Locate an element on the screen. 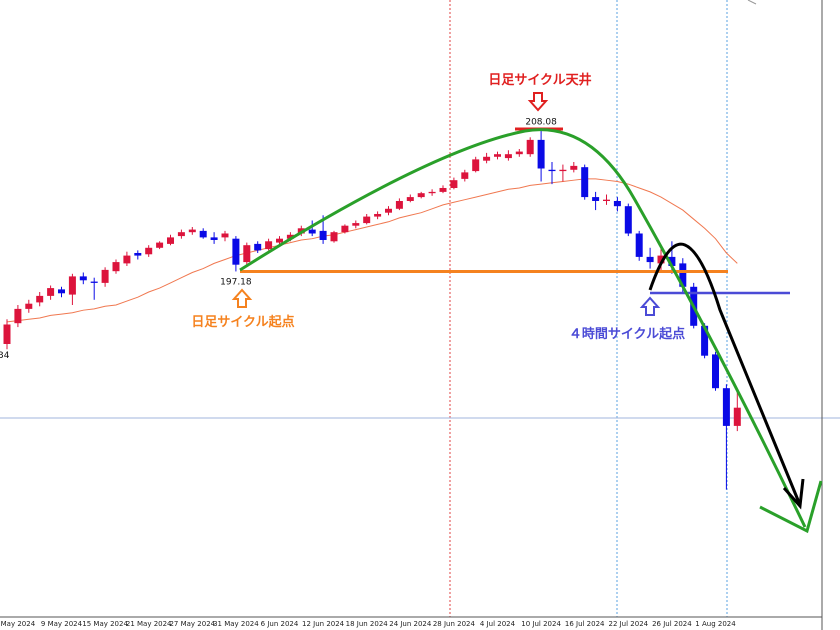 The height and width of the screenshot is (630, 840). x-tick-label: 12 Jun 2024 is located at coordinates (323, 624).